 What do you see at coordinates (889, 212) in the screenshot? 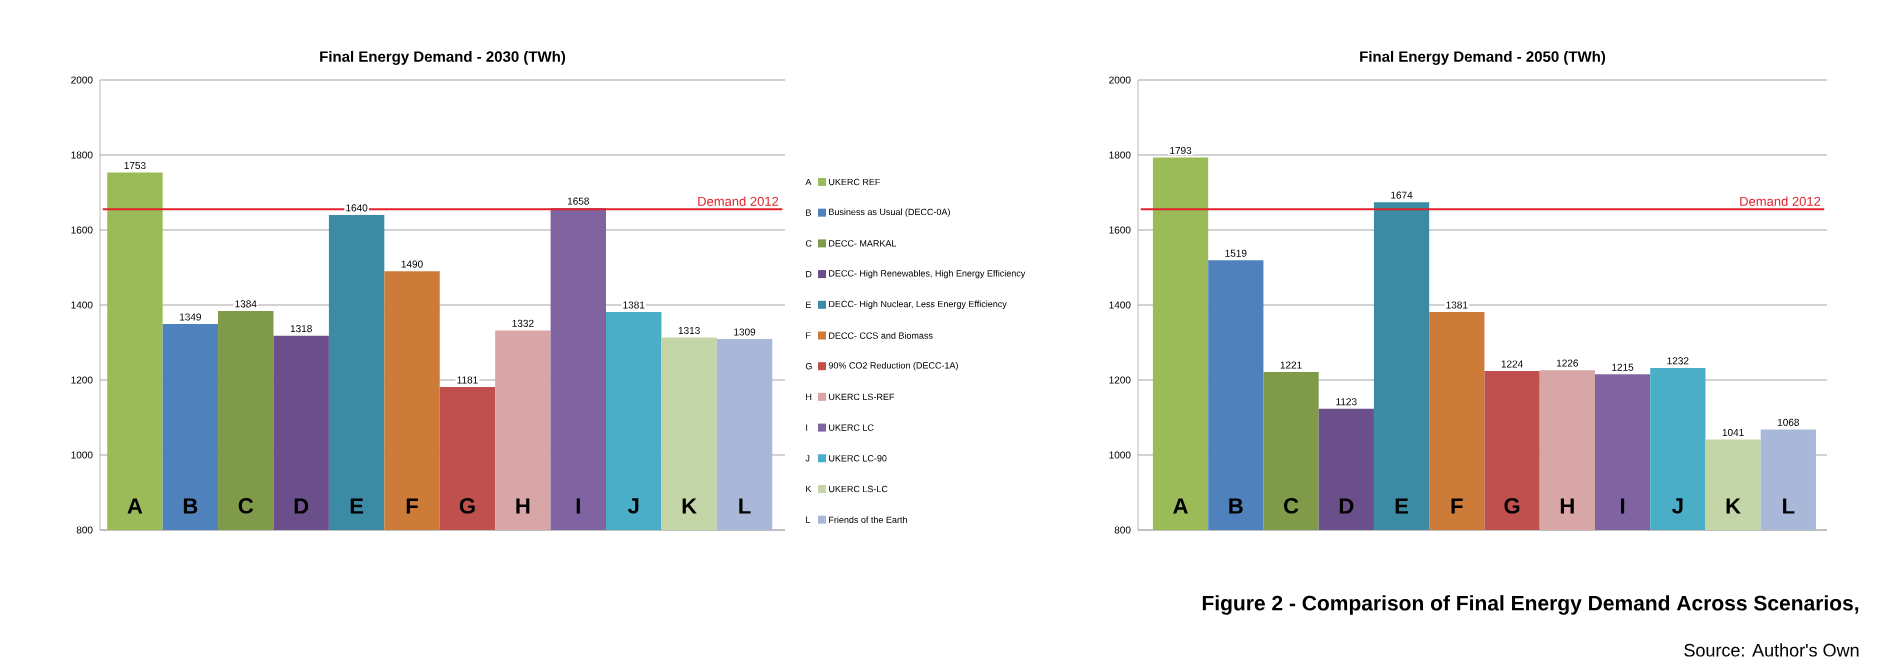
I see `legend-label: Business as Usual (DECC-0A)` at bounding box center [889, 212].